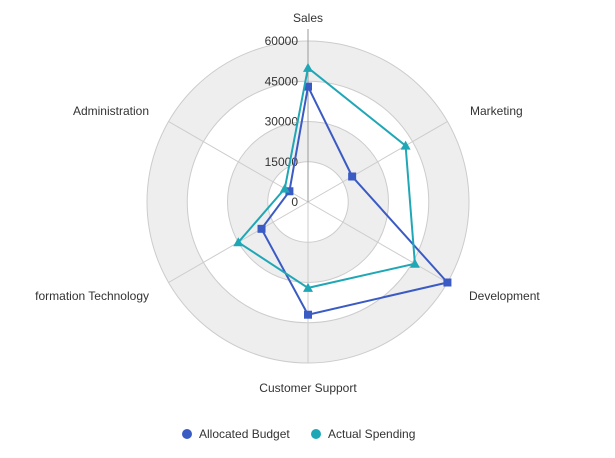 The width and height of the screenshot is (615, 458). I want to click on radar-indicator-label: formation Technology, so click(92, 296).